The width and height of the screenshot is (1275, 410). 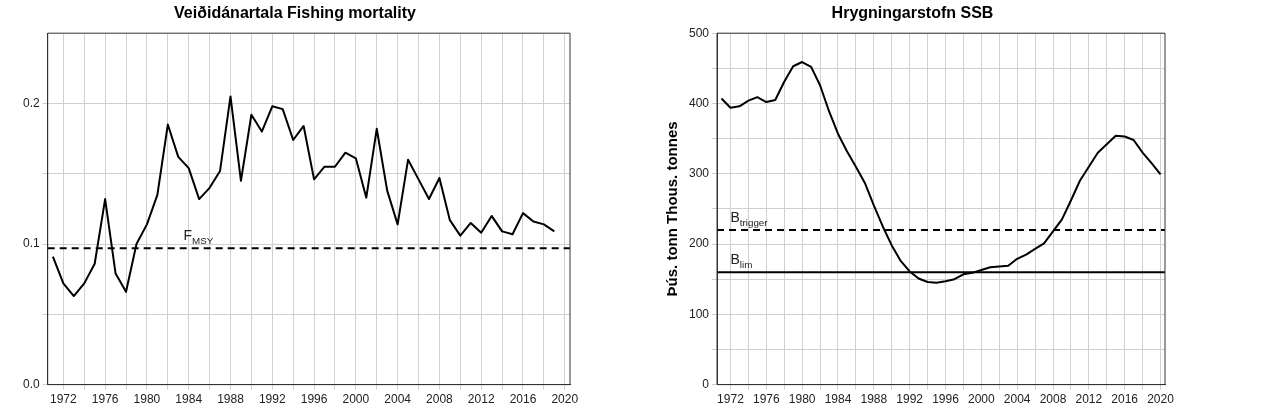 I want to click on y-tick-label: 0, so click(x=706, y=383).